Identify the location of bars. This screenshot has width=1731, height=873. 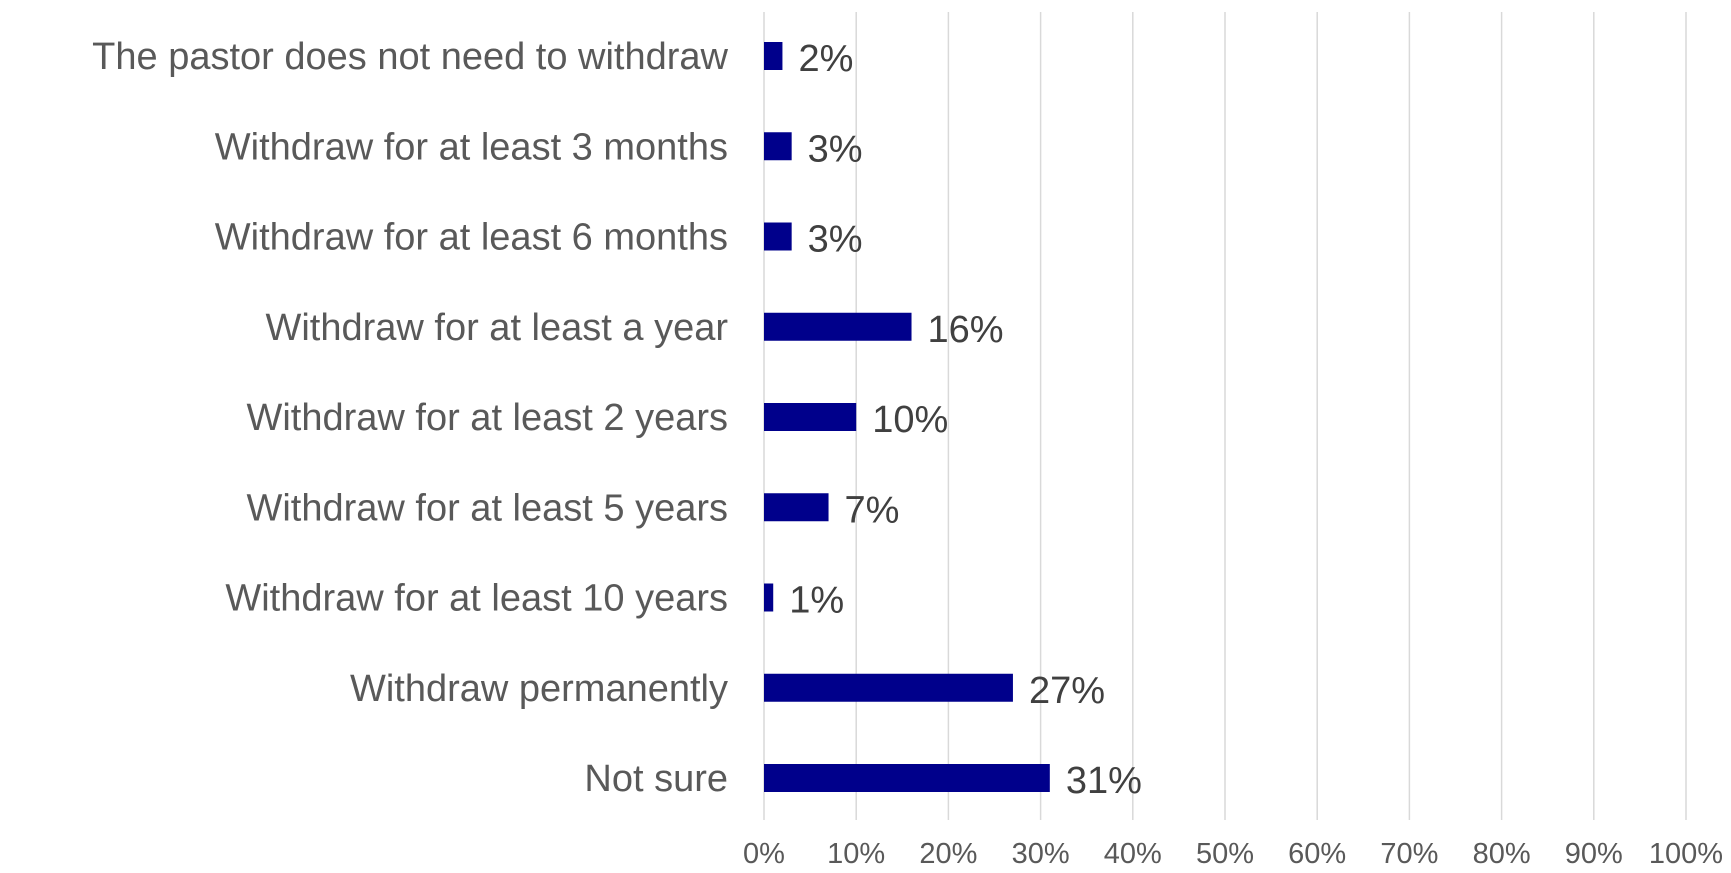
(907, 417).